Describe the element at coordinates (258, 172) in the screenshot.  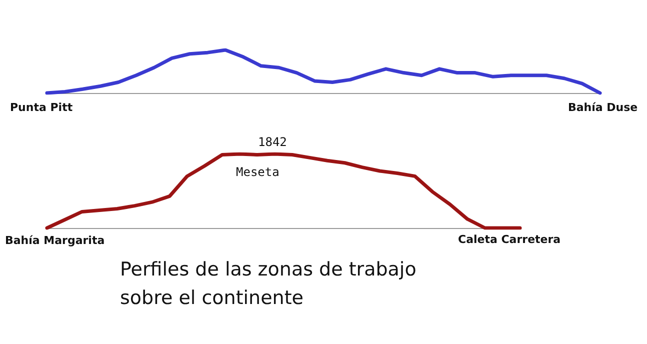
I see `annotation: Meseta` at that location.